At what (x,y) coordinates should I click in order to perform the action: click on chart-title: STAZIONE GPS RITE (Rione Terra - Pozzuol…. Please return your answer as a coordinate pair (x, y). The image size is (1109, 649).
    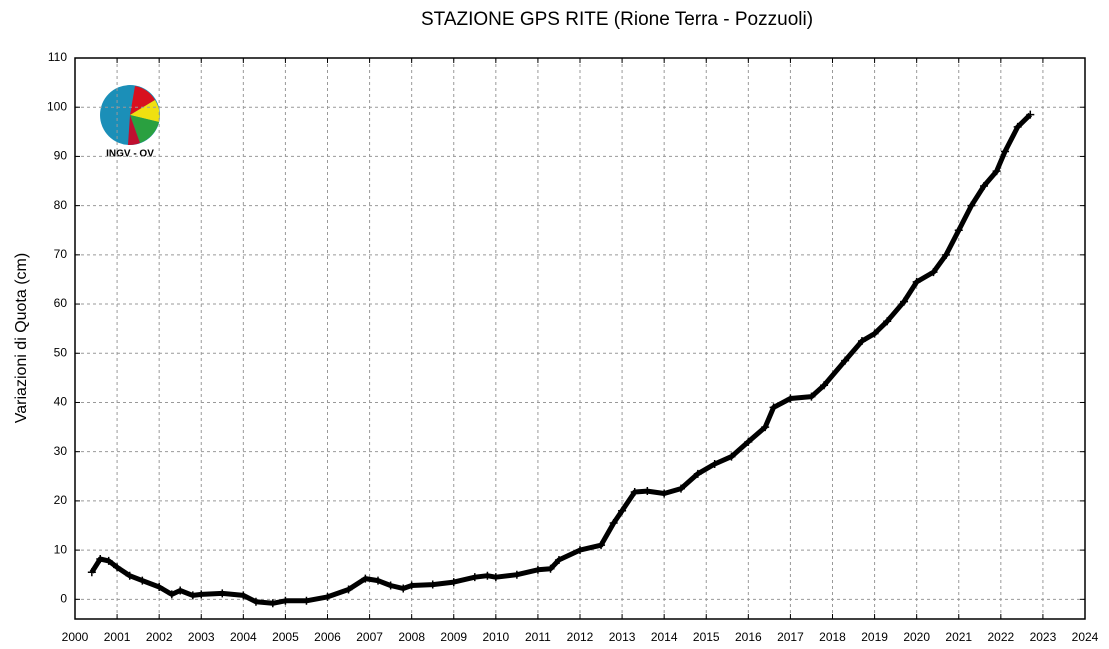
    Looking at the image, I should click on (617, 19).